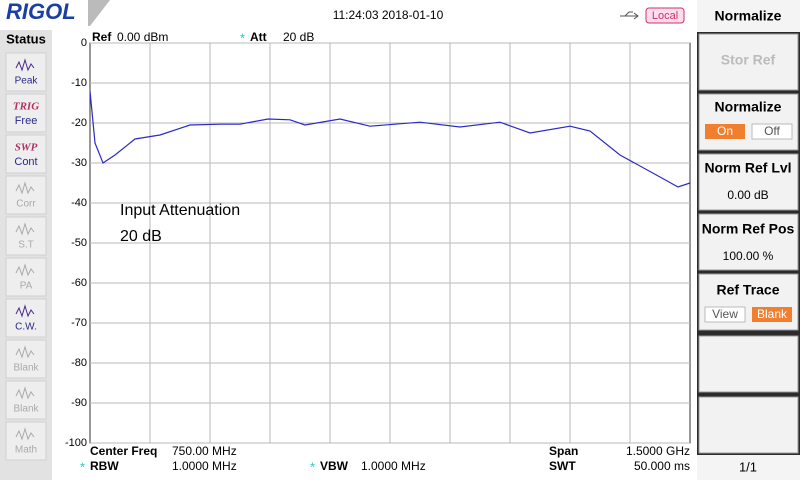  I want to click on remote: Local, so click(665, 16).